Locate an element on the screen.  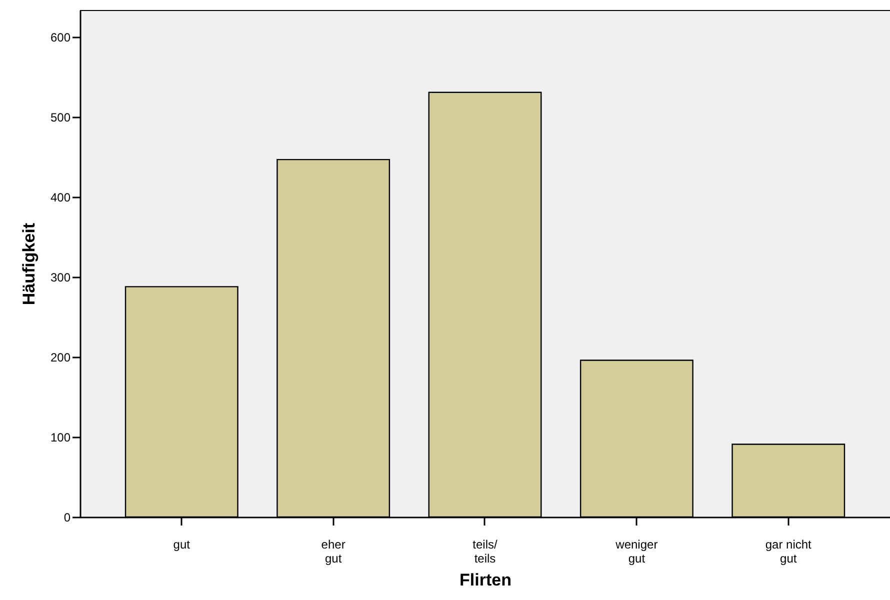
x-tick-label: gar nicht gut is located at coordinates (788, 552).